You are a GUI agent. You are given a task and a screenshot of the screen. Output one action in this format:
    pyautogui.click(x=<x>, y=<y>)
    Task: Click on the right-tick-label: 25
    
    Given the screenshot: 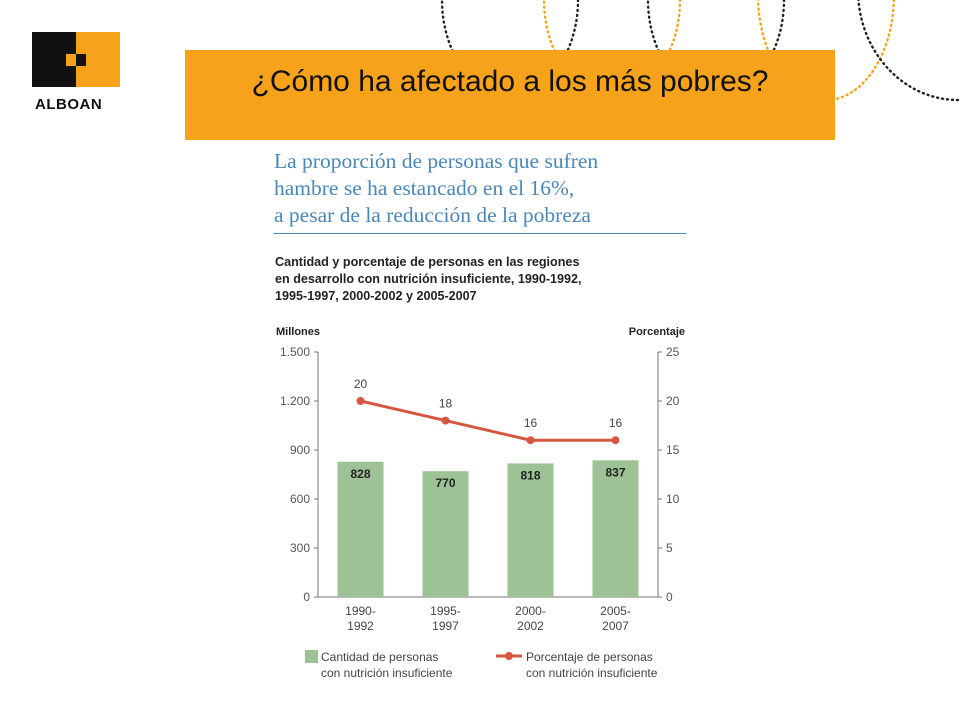 What is the action you would take?
    pyautogui.click(x=673, y=352)
    